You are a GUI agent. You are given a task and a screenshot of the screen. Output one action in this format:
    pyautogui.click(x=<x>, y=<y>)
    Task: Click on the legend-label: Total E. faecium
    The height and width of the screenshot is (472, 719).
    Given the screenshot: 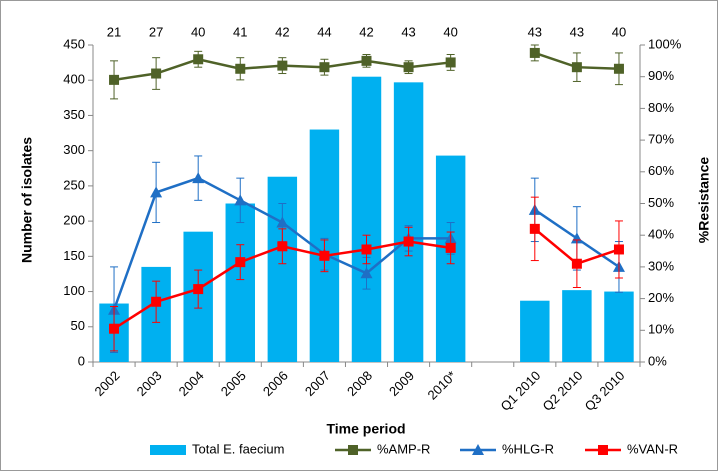 What is the action you would take?
    pyautogui.click(x=238, y=448)
    